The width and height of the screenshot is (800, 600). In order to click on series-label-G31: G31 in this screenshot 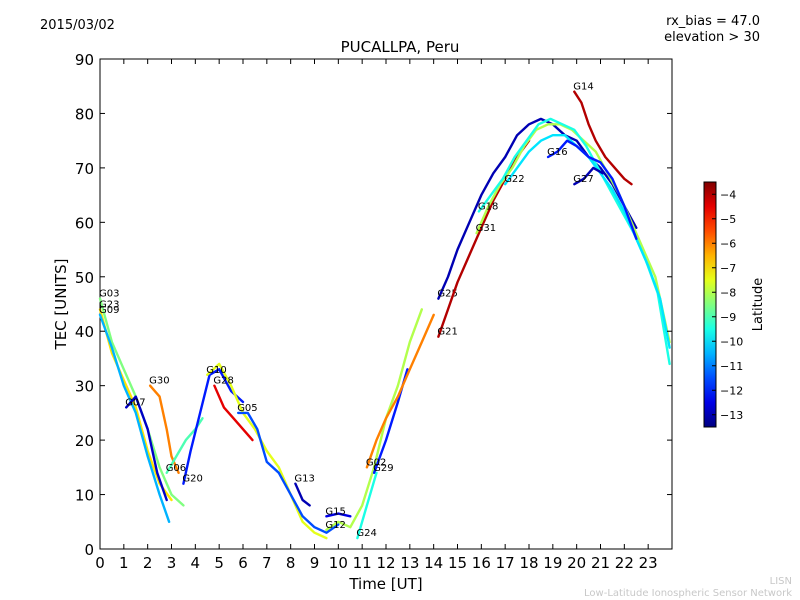, I will do `click(486, 228)`.